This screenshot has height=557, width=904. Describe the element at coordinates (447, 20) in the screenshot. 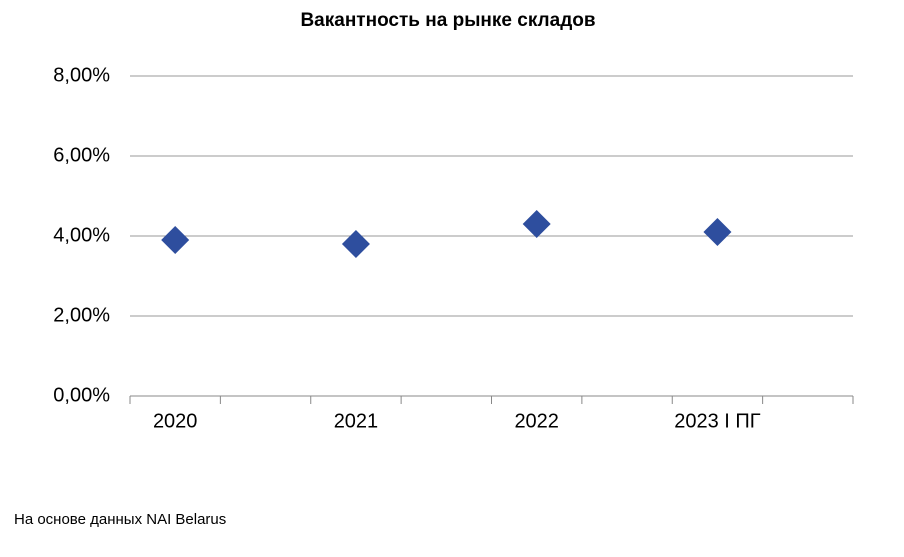

I see `chart-title: Вакантность на рынке складов` at that location.